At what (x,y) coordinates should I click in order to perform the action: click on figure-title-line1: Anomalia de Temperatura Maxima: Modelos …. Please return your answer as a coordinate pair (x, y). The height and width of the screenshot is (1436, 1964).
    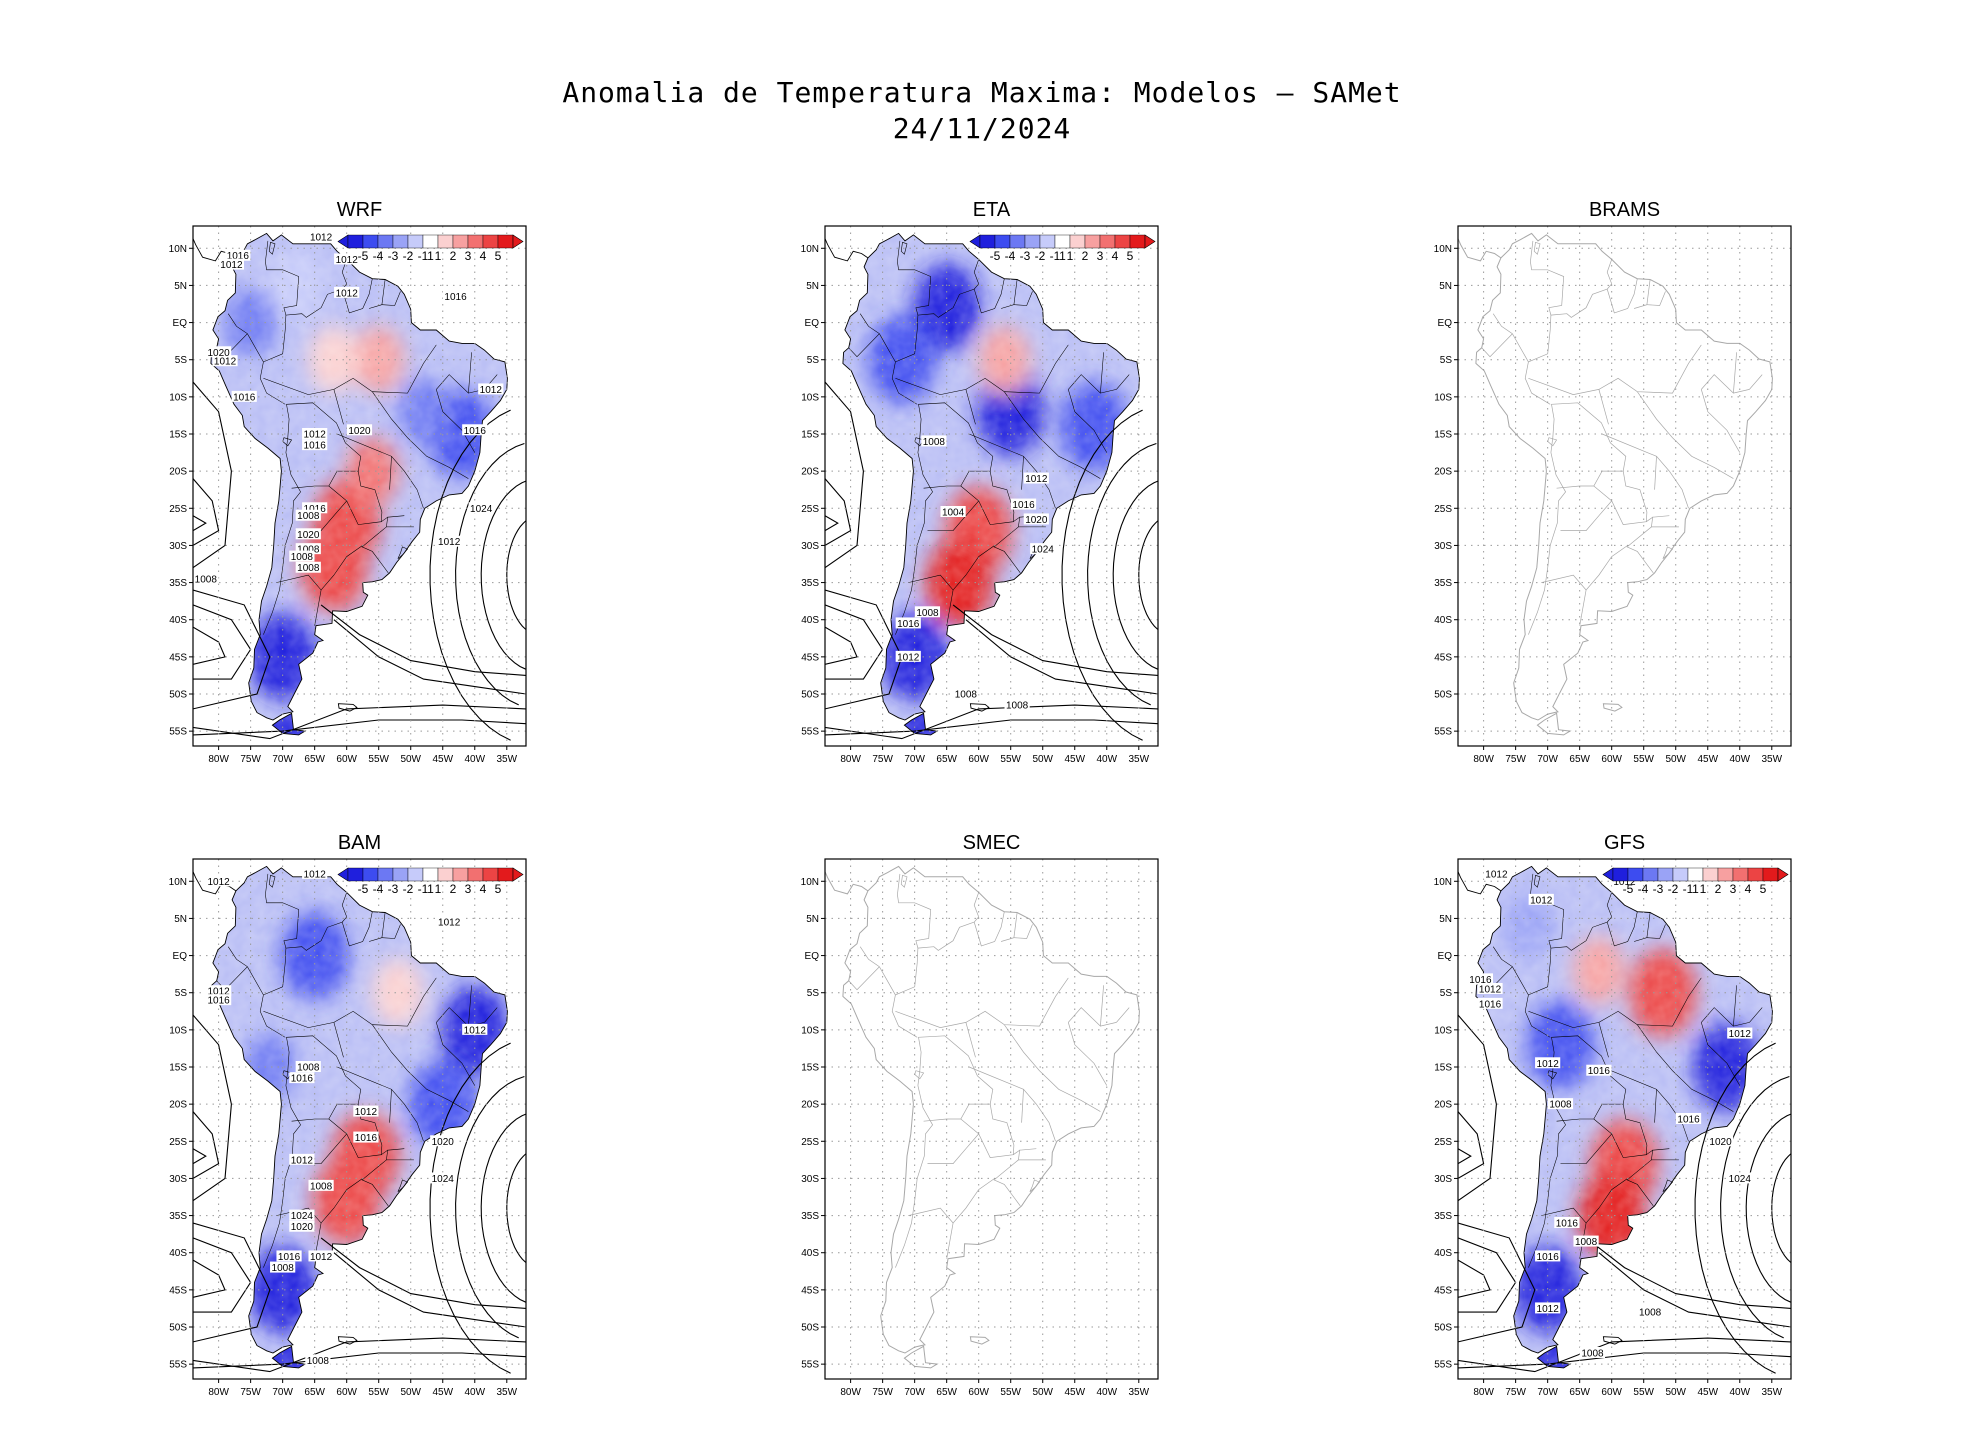
    Looking at the image, I should click on (982, 92).